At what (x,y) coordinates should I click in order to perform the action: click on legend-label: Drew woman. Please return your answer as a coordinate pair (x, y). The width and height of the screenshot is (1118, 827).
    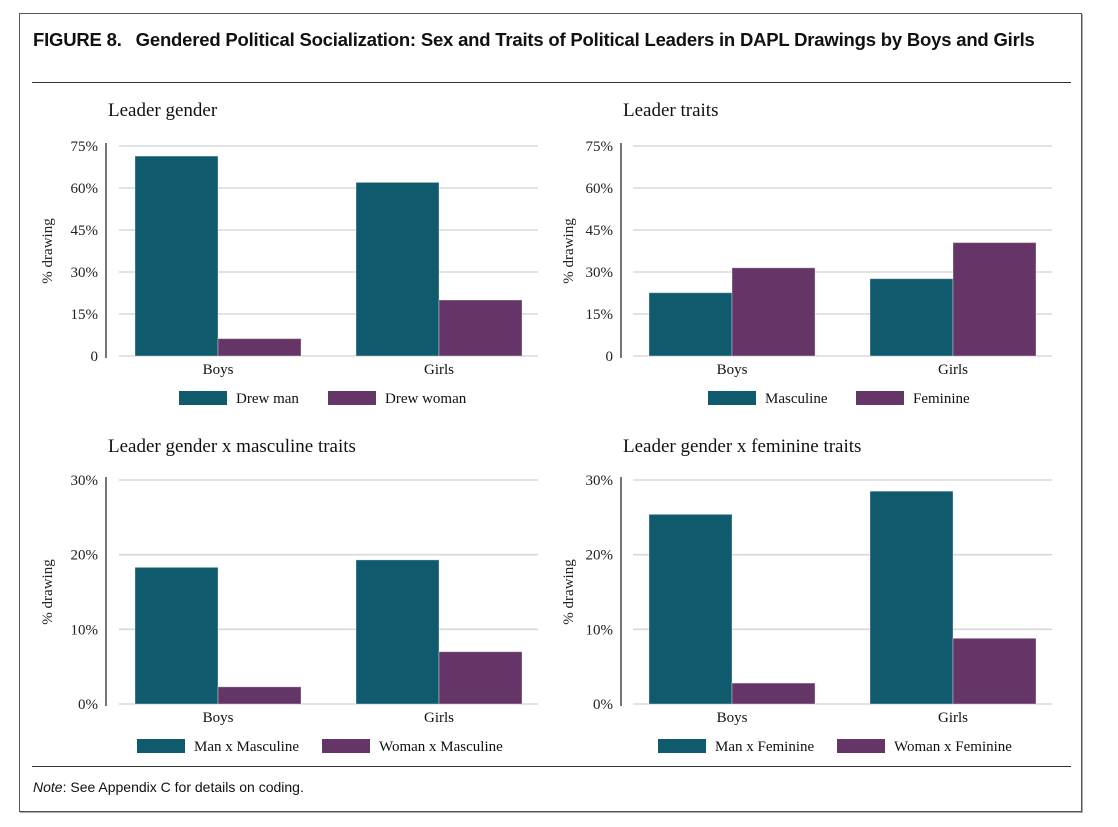
    Looking at the image, I should click on (426, 399).